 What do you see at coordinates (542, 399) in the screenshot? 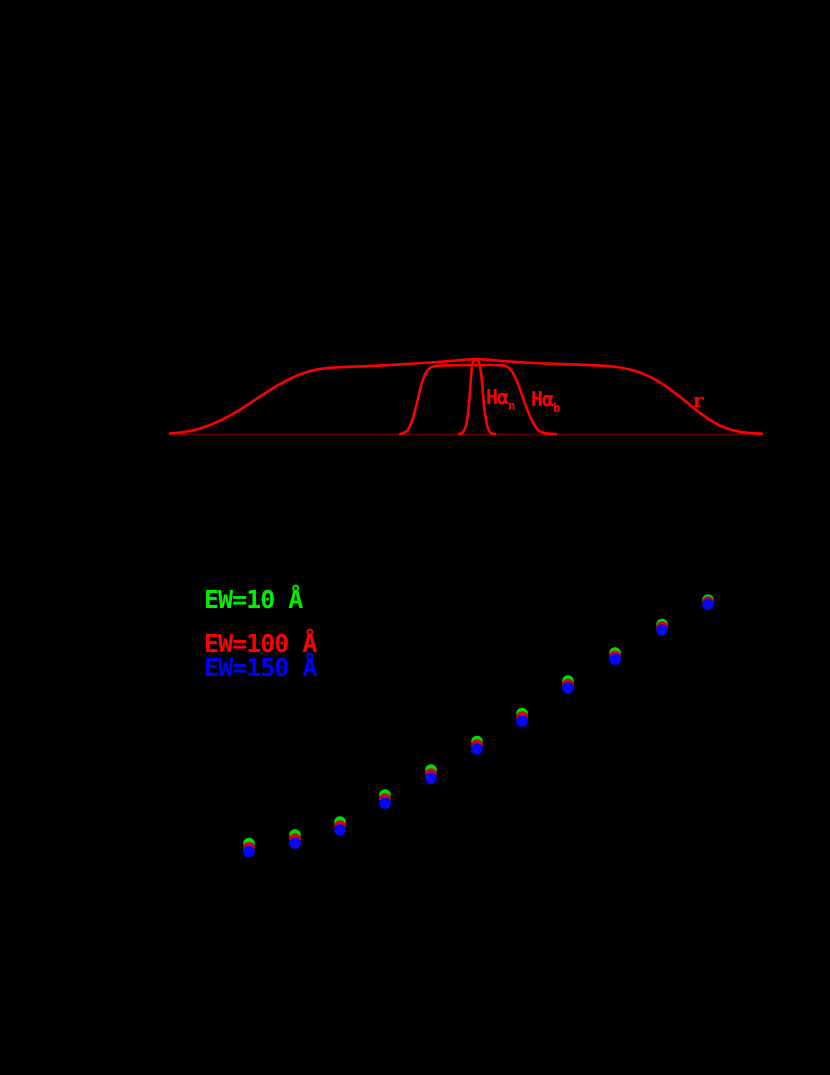
I see `filter-label-halpha-b-text: Hα` at bounding box center [542, 399].